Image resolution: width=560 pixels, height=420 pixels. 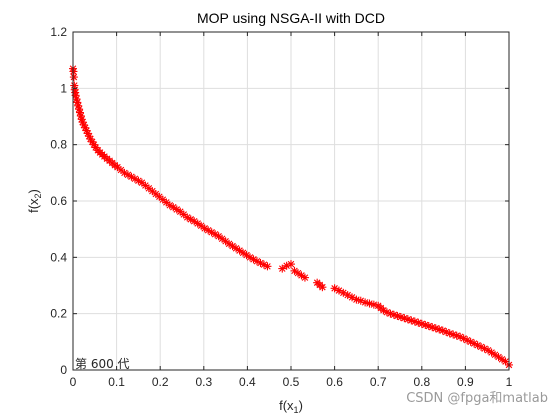 I want to click on generation-annotation: 第 600 代, so click(x=102, y=364).